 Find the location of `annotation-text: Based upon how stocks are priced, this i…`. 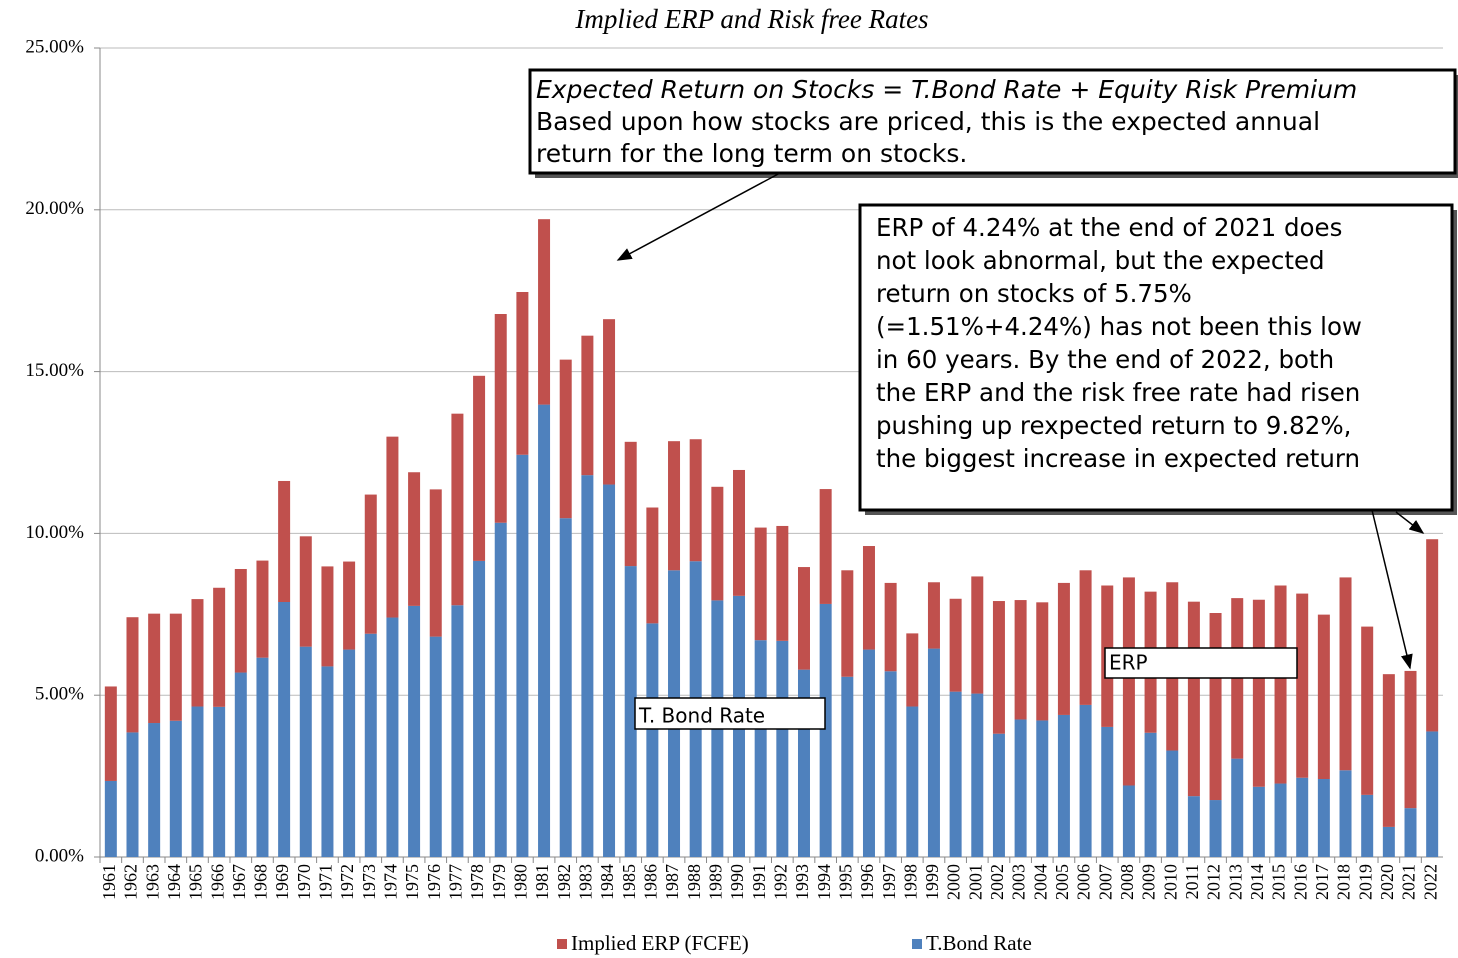

annotation-text: Based upon how stocks are priced, this i… is located at coordinates (928, 121).